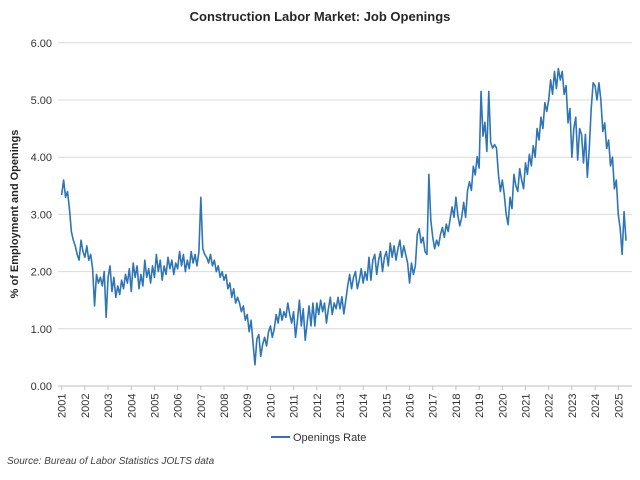 This screenshot has height=480, width=640. I want to click on x-tick-label: 2022, so click(550, 406).